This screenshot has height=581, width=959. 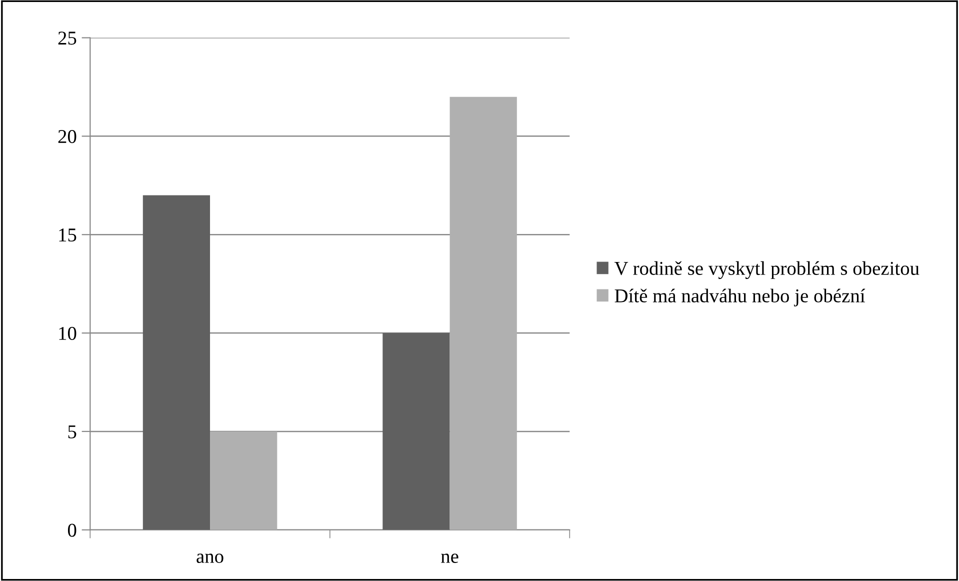 What do you see at coordinates (72, 530) in the screenshot?
I see `y-tick-label: 0` at bounding box center [72, 530].